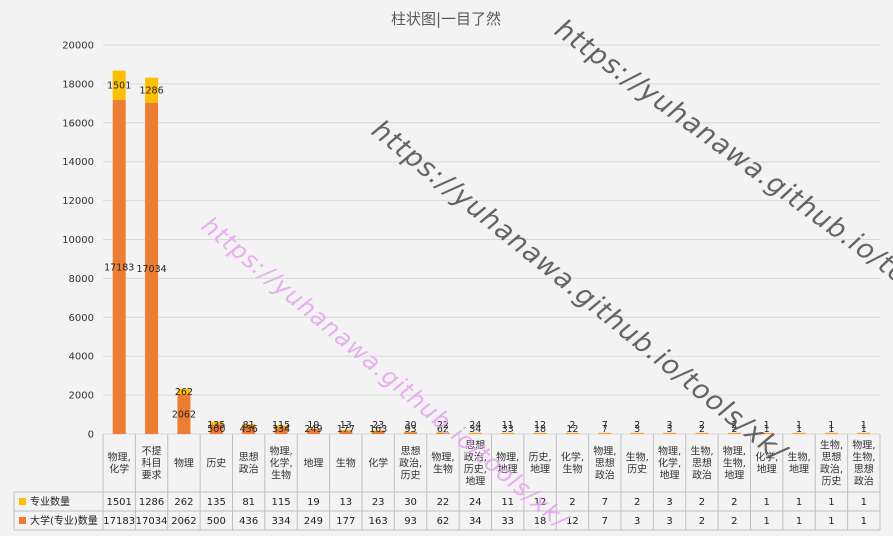 This screenshot has width=893, height=536. Describe the element at coordinates (539, 464) in the screenshot. I see `category-label: 历史,地理` at that location.